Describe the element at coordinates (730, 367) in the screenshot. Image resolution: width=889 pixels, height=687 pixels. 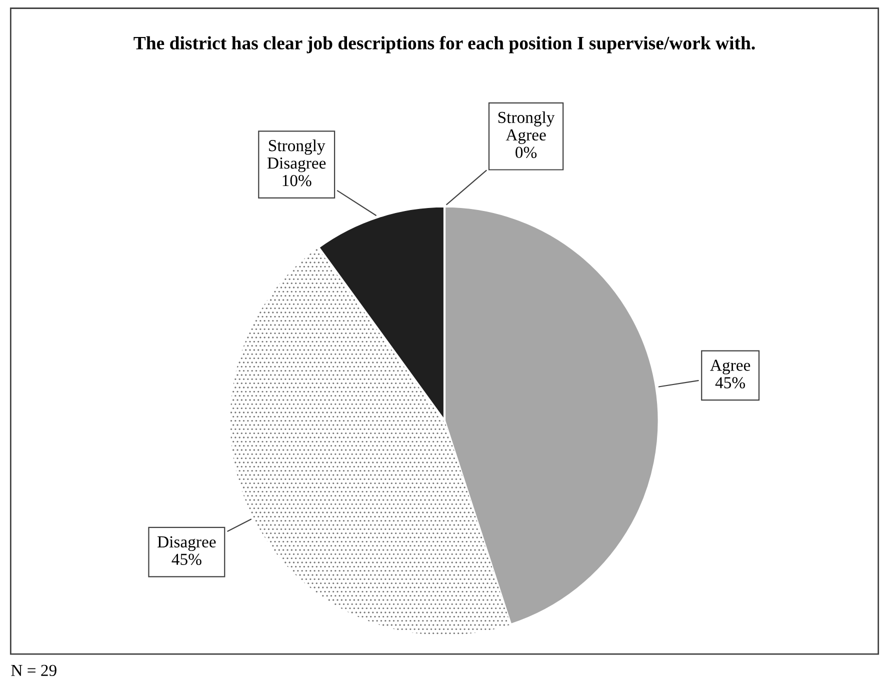
I see `slice-label: Agree` at that location.